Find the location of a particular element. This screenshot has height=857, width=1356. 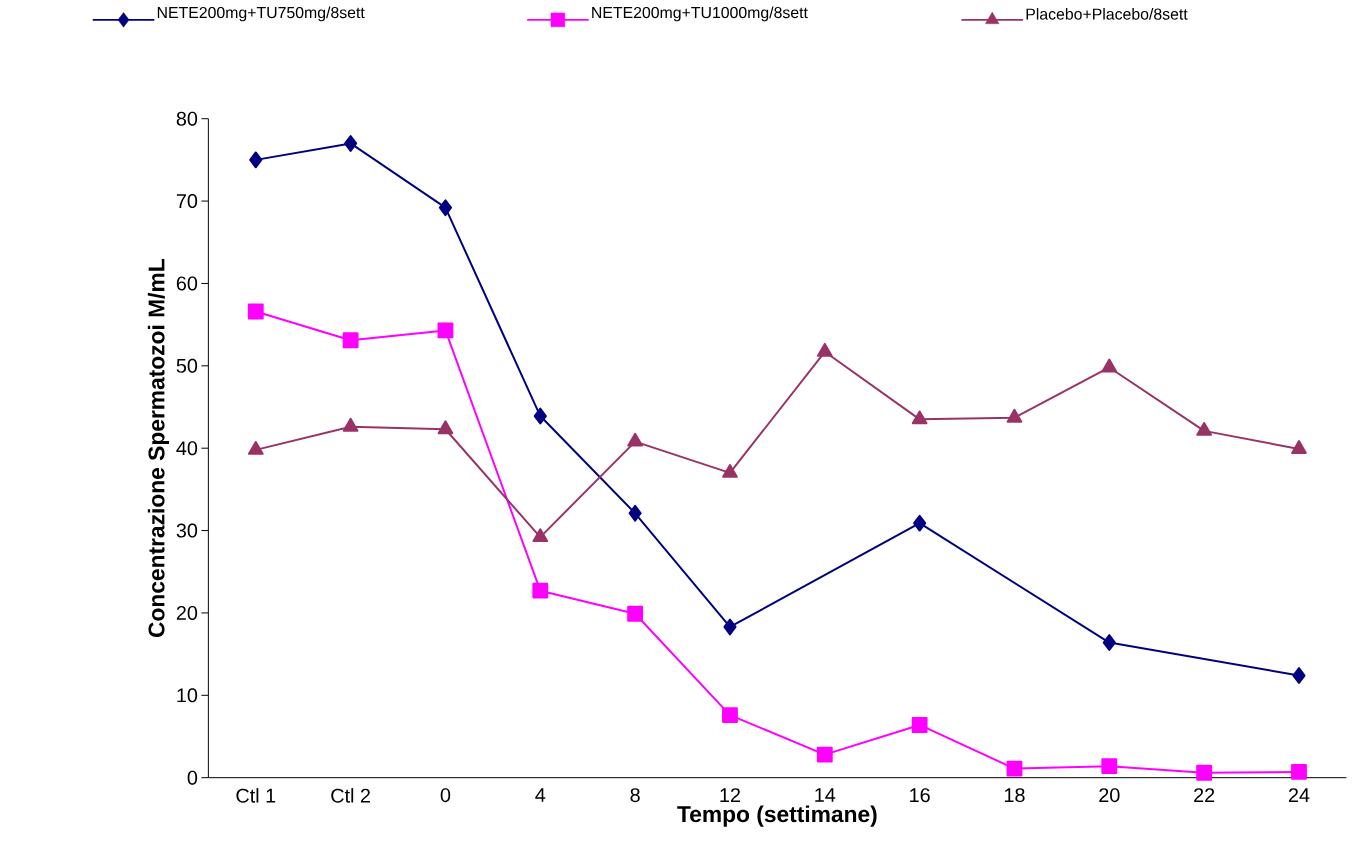

y-axis-title: Concentrazione Spermatozoi M/mL is located at coordinates (158, 448).